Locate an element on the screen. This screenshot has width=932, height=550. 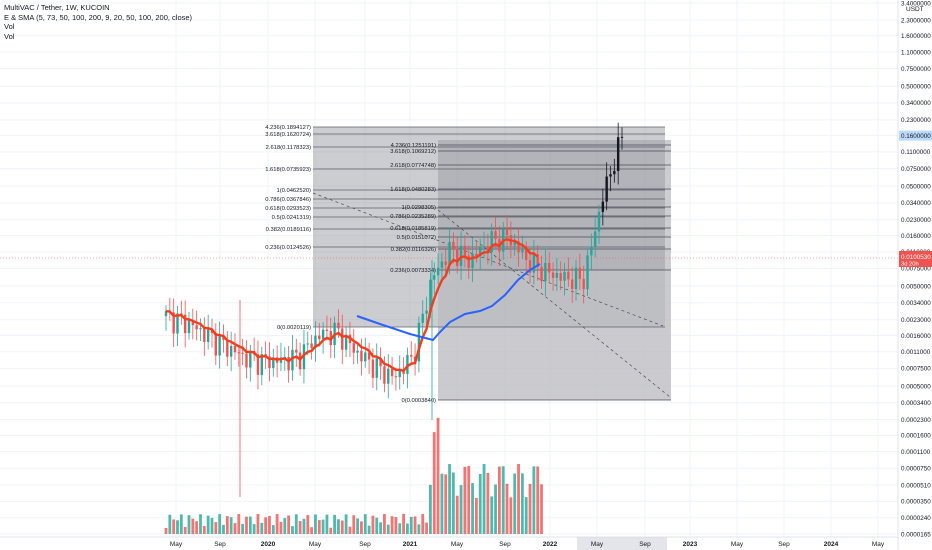
price-tick-label: 3.4000000 is located at coordinates (916, 3).